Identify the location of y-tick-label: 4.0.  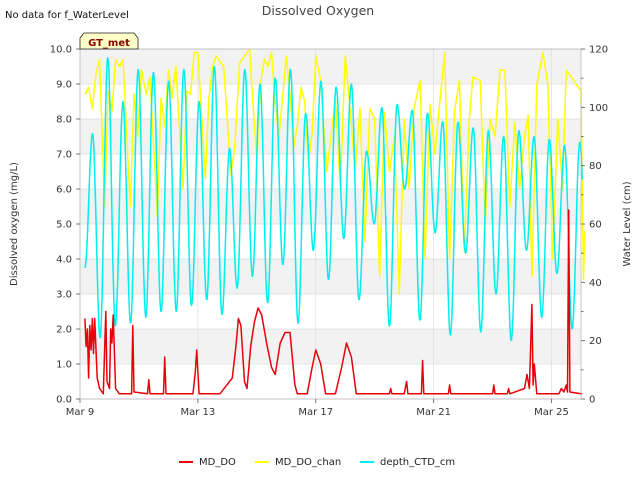
(64, 260).